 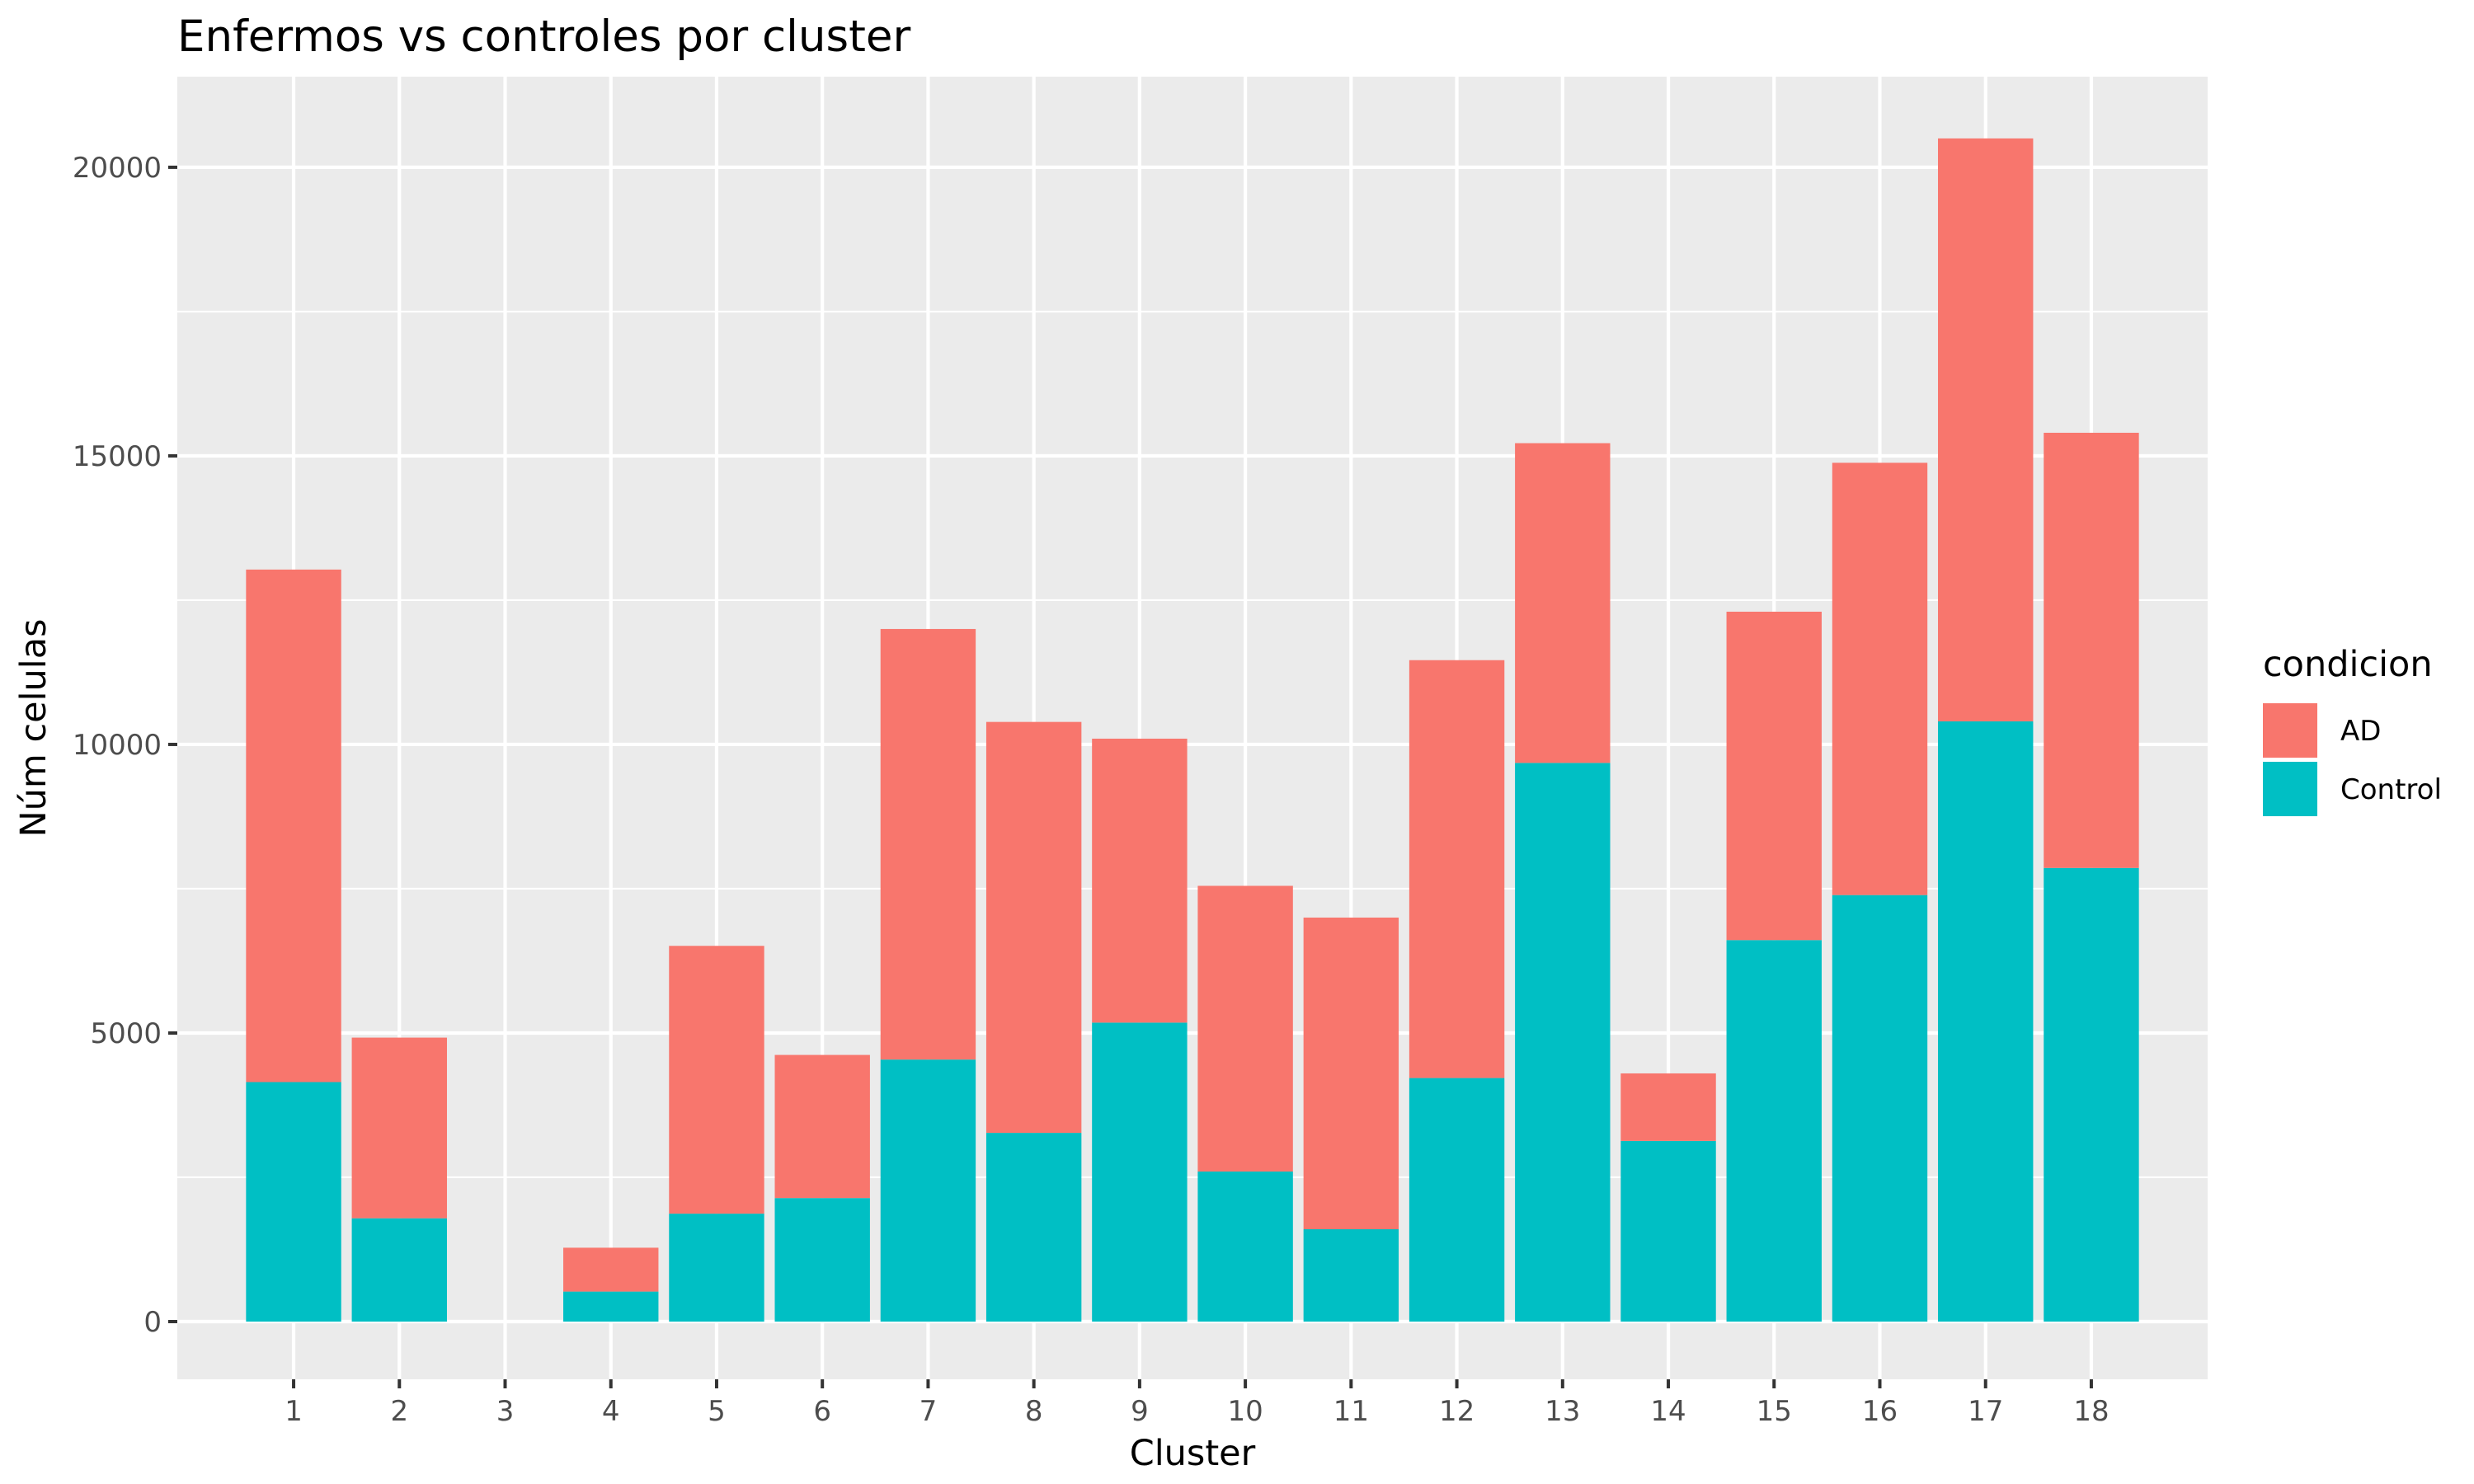 I want to click on legend-key-ad, so click(x=2290, y=730).